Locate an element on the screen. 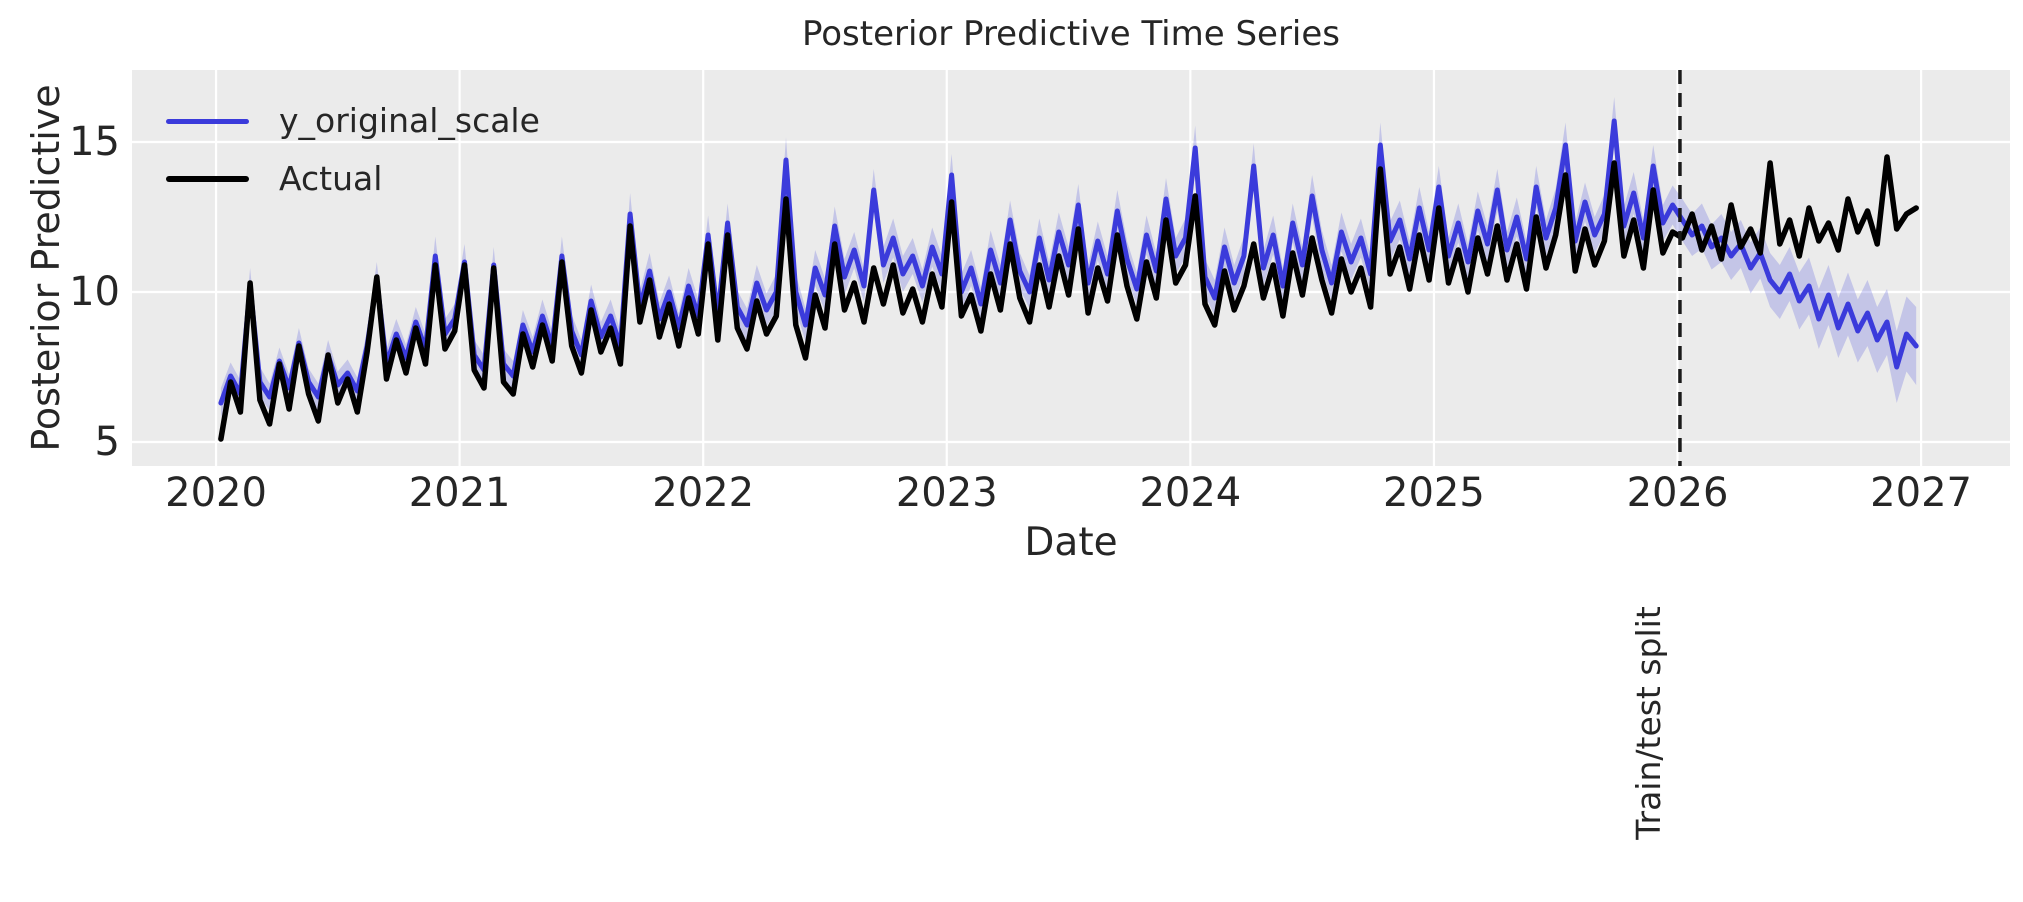 This screenshot has width=2023, height=902. y-tick-label: 15 is located at coordinates (94, 142).